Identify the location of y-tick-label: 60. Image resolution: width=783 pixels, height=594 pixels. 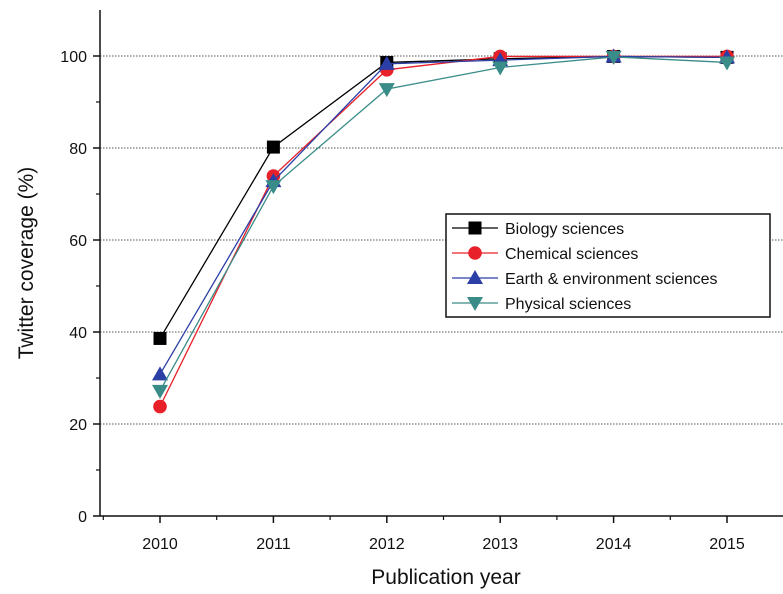
(78, 241).